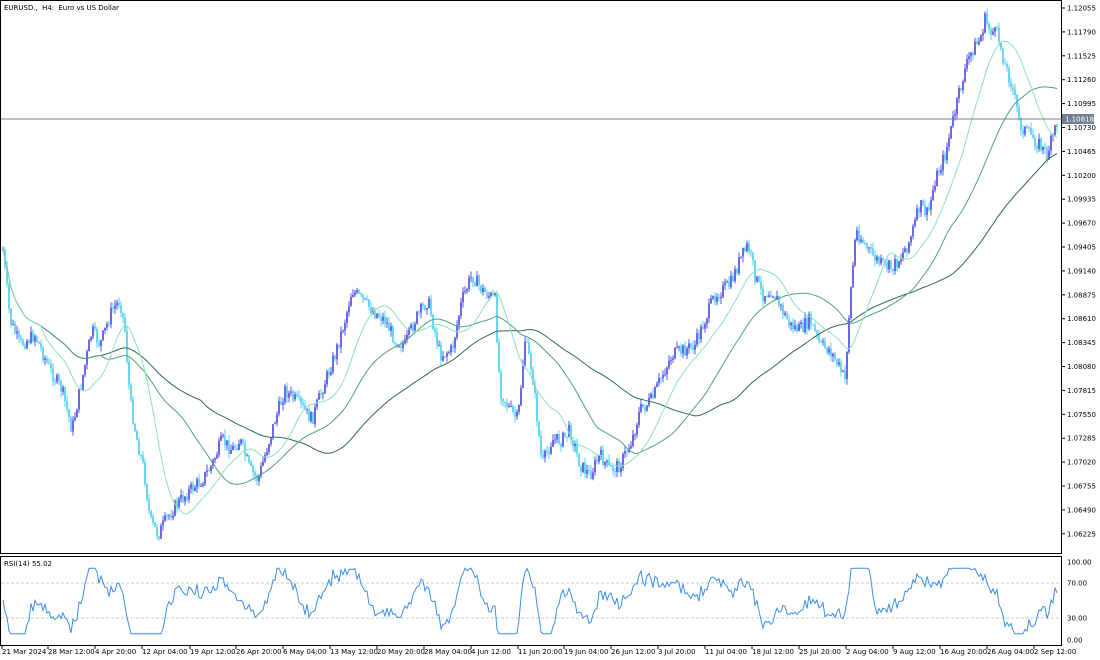 Image resolution: width=1100 pixels, height=660 pixels. What do you see at coordinates (1081, 9) in the screenshot?
I see `price-tick-label: 1.12055` at bounding box center [1081, 9].